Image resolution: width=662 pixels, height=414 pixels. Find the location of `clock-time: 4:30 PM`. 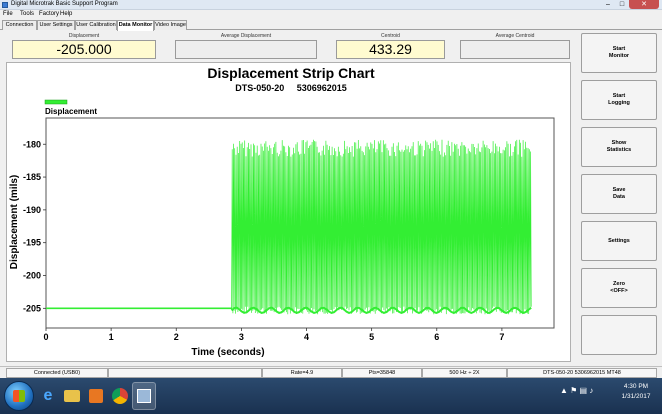

clock-time: 4:30 PM is located at coordinates (636, 386).